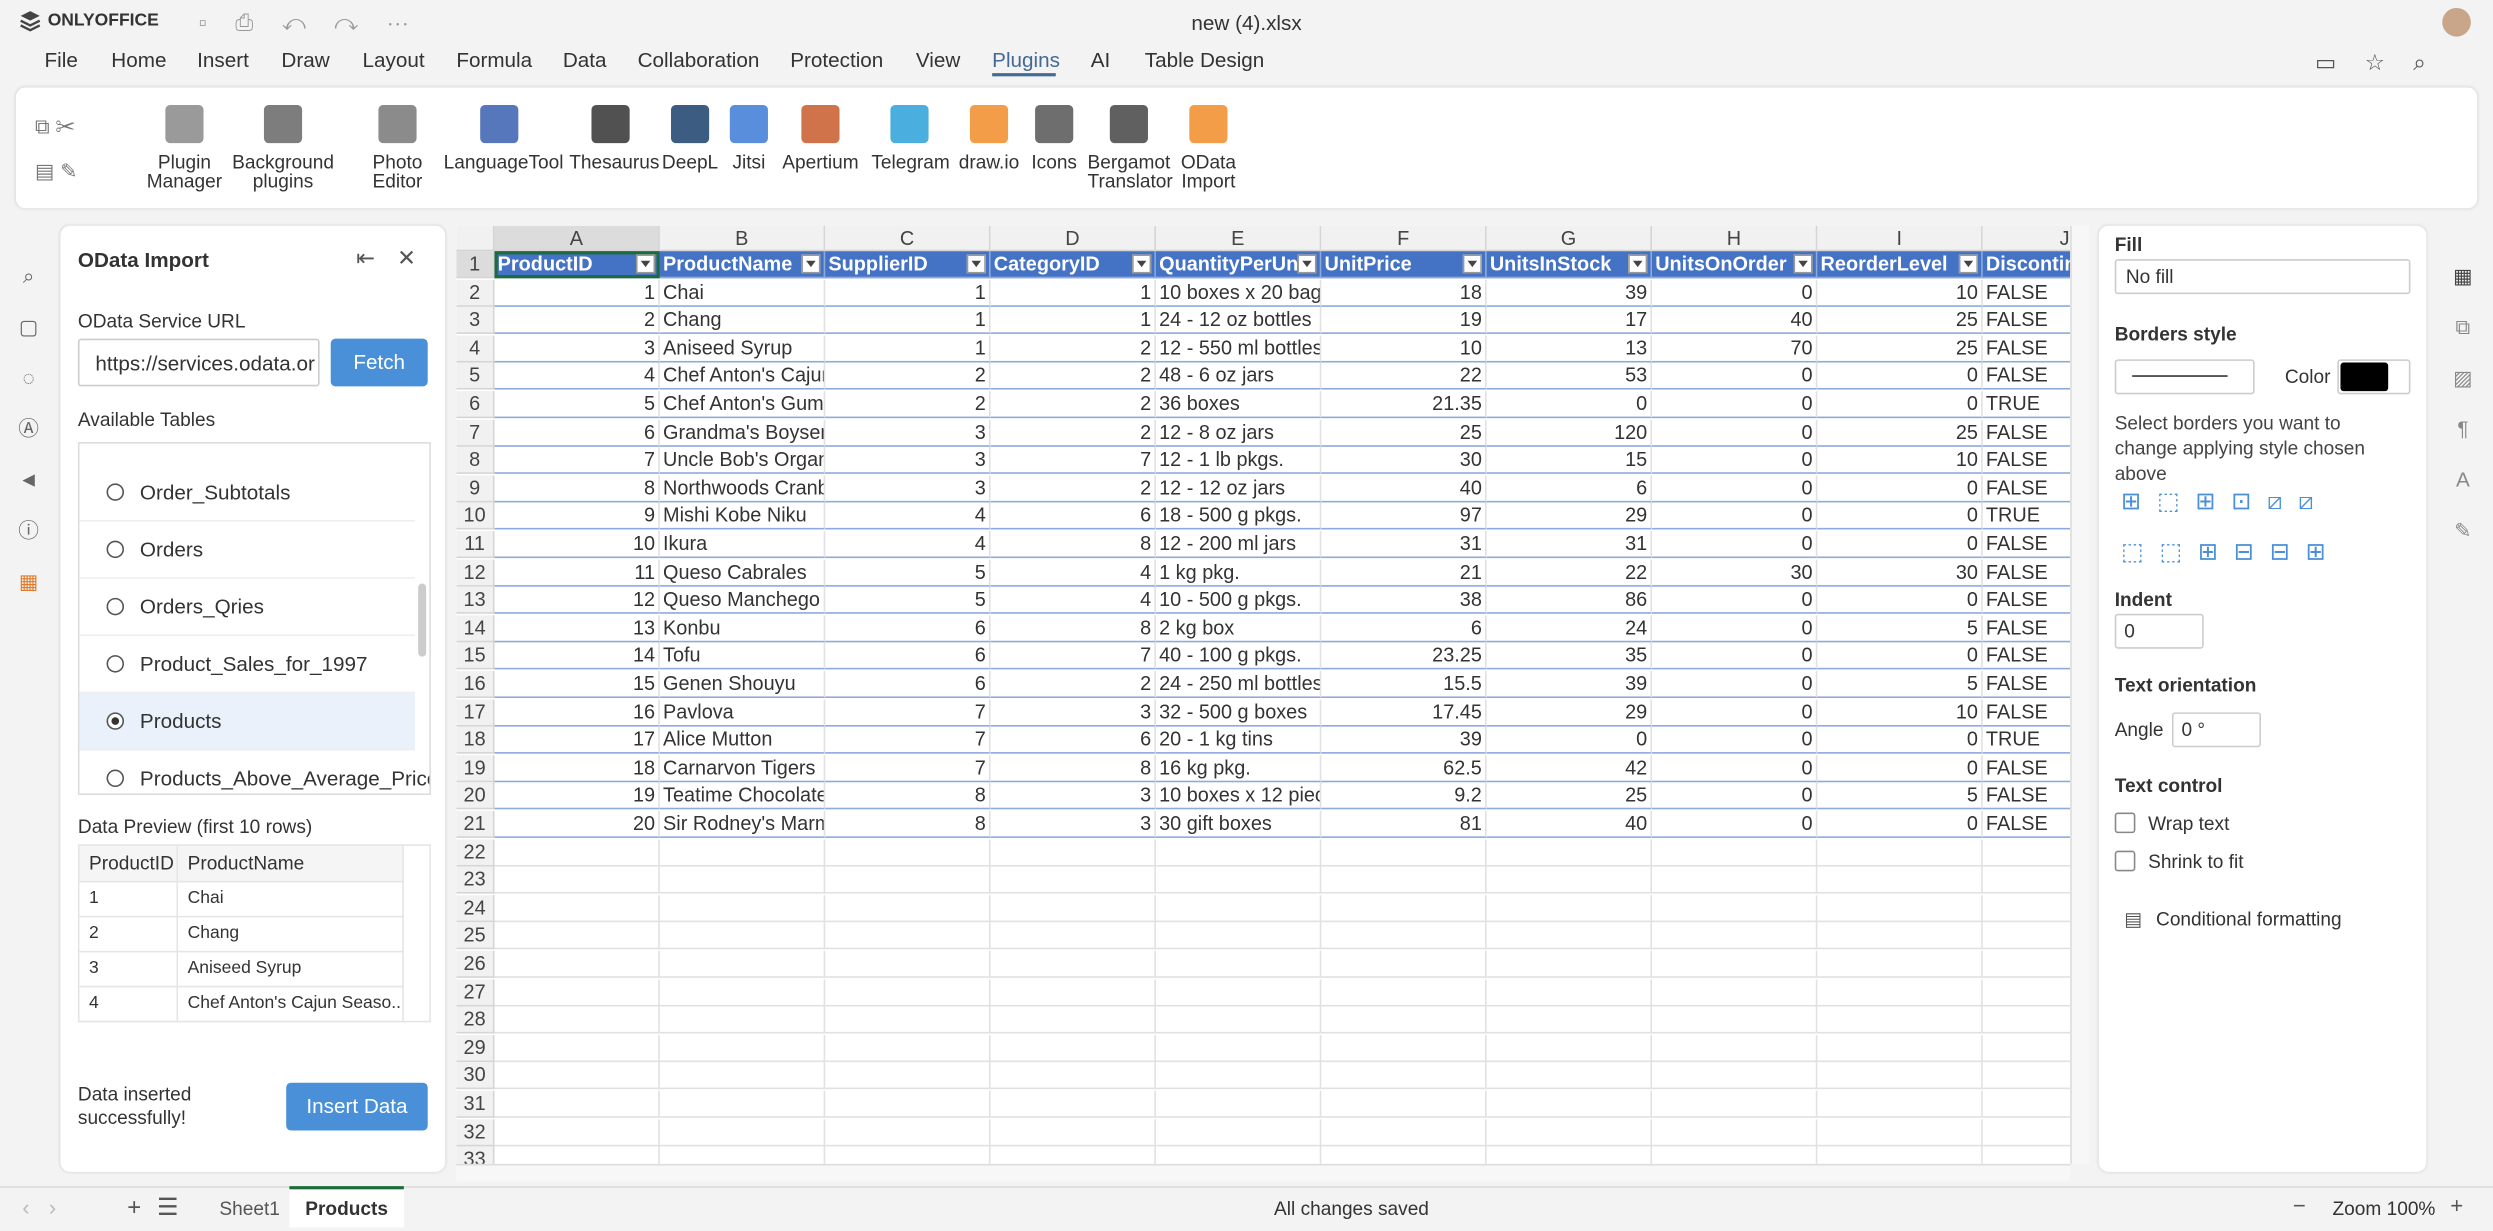  What do you see at coordinates (2125, 861) in the screenshot?
I see `shrink-checkbox` at bounding box center [2125, 861].